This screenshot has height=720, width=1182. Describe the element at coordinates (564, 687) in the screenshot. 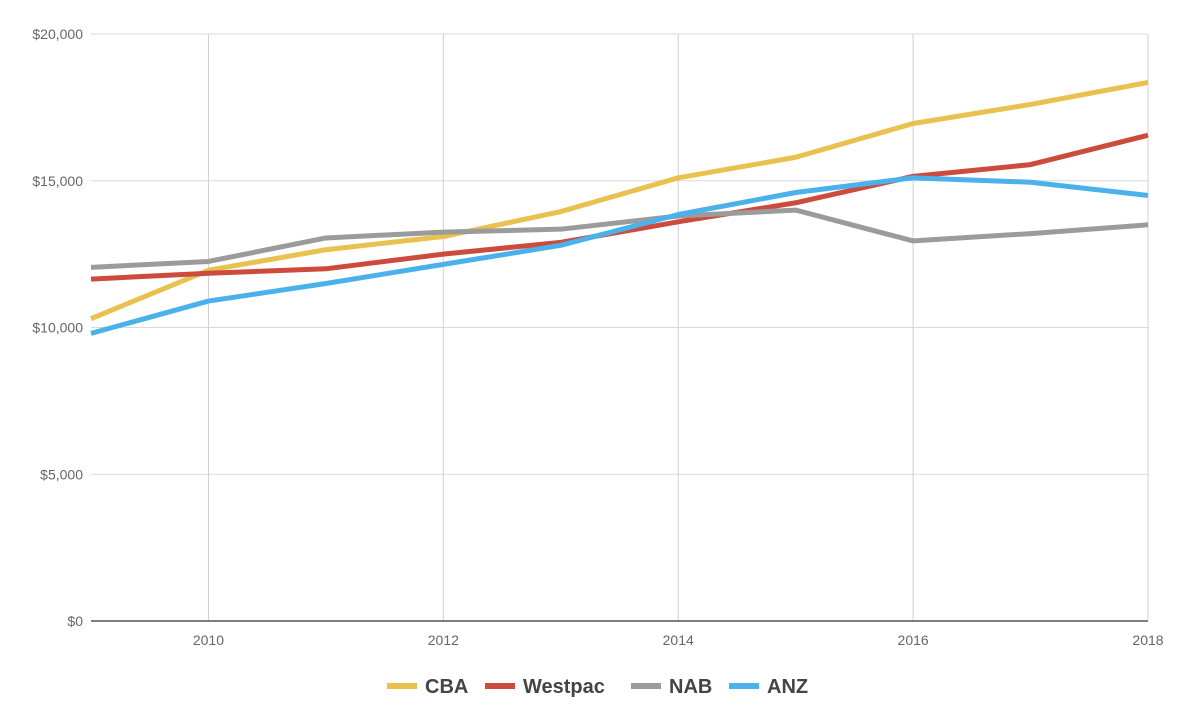

I see `legend-label: Westpac` at that location.